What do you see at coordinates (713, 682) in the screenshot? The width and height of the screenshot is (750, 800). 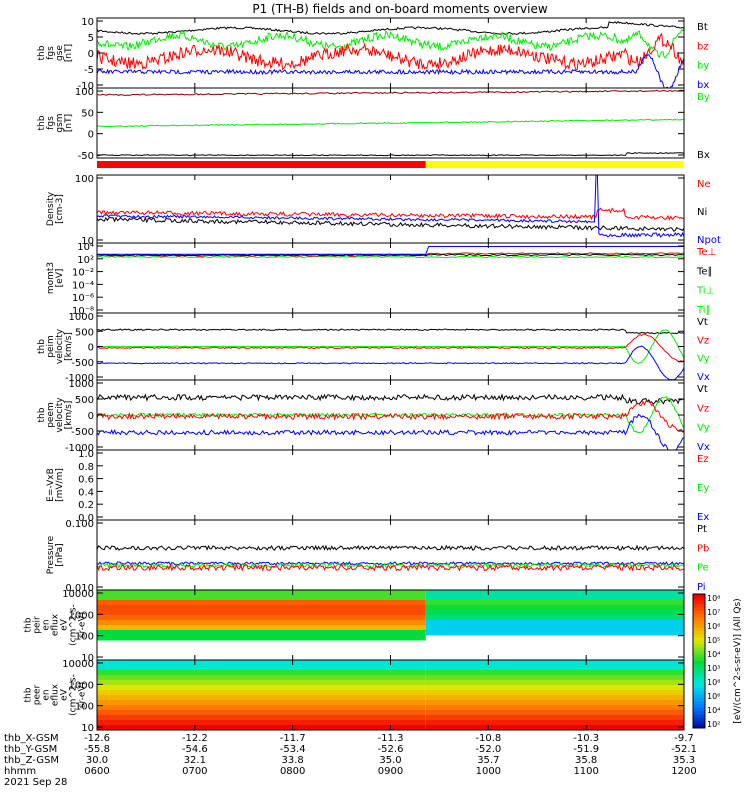 I see `colorbar-tick-label: 10⁸` at bounding box center [713, 682].